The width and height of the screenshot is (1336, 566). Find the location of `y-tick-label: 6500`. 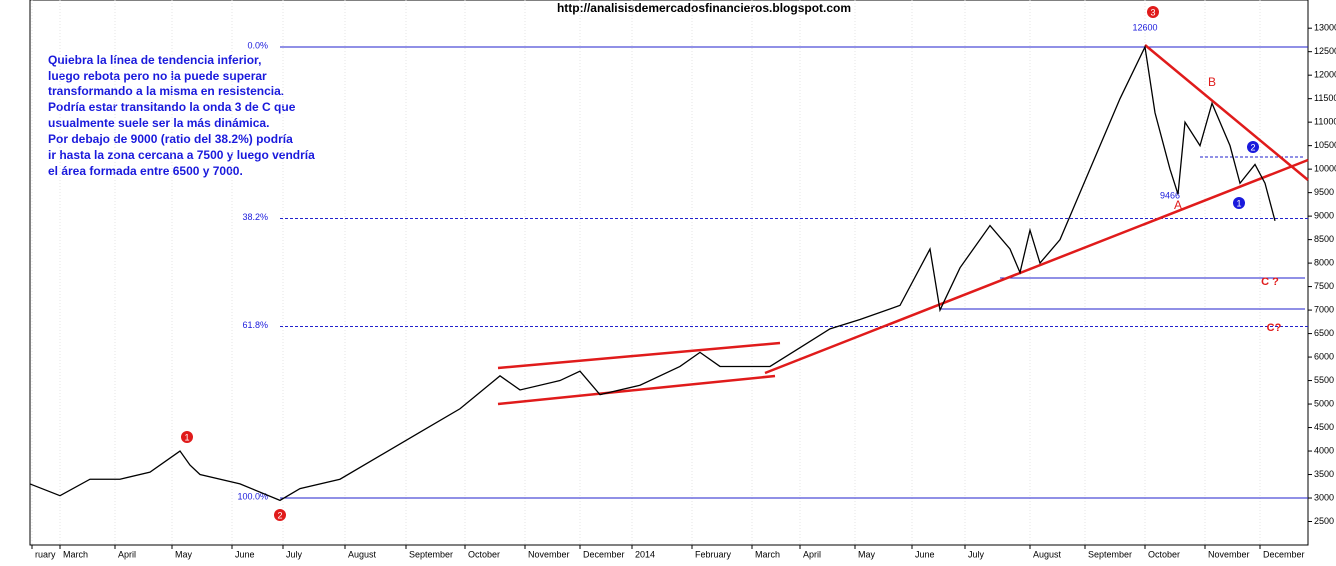

y-tick-label: 6500 is located at coordinates (1324, 333).